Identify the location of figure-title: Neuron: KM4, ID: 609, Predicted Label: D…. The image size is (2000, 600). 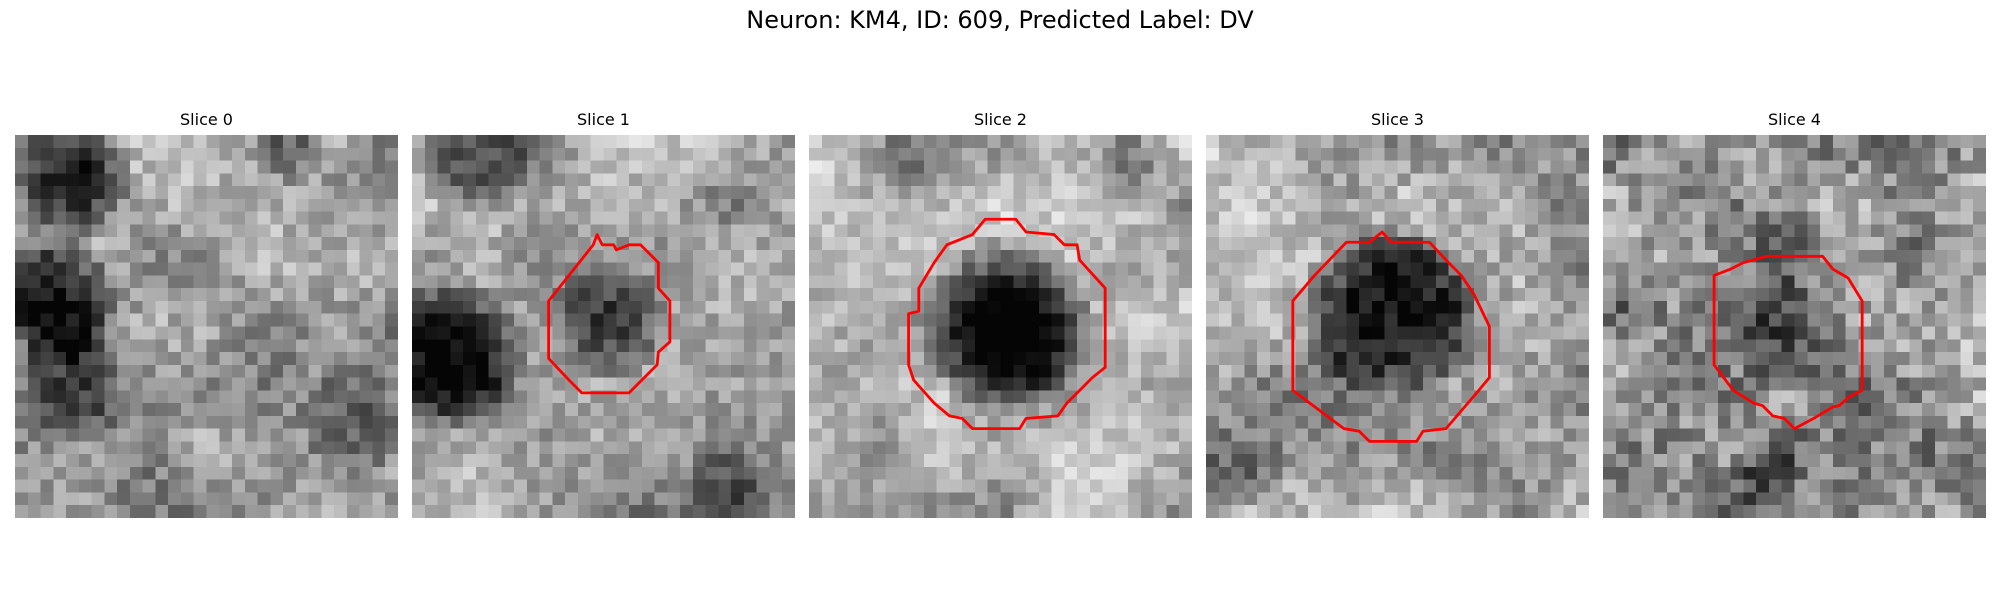
(1000, 20).